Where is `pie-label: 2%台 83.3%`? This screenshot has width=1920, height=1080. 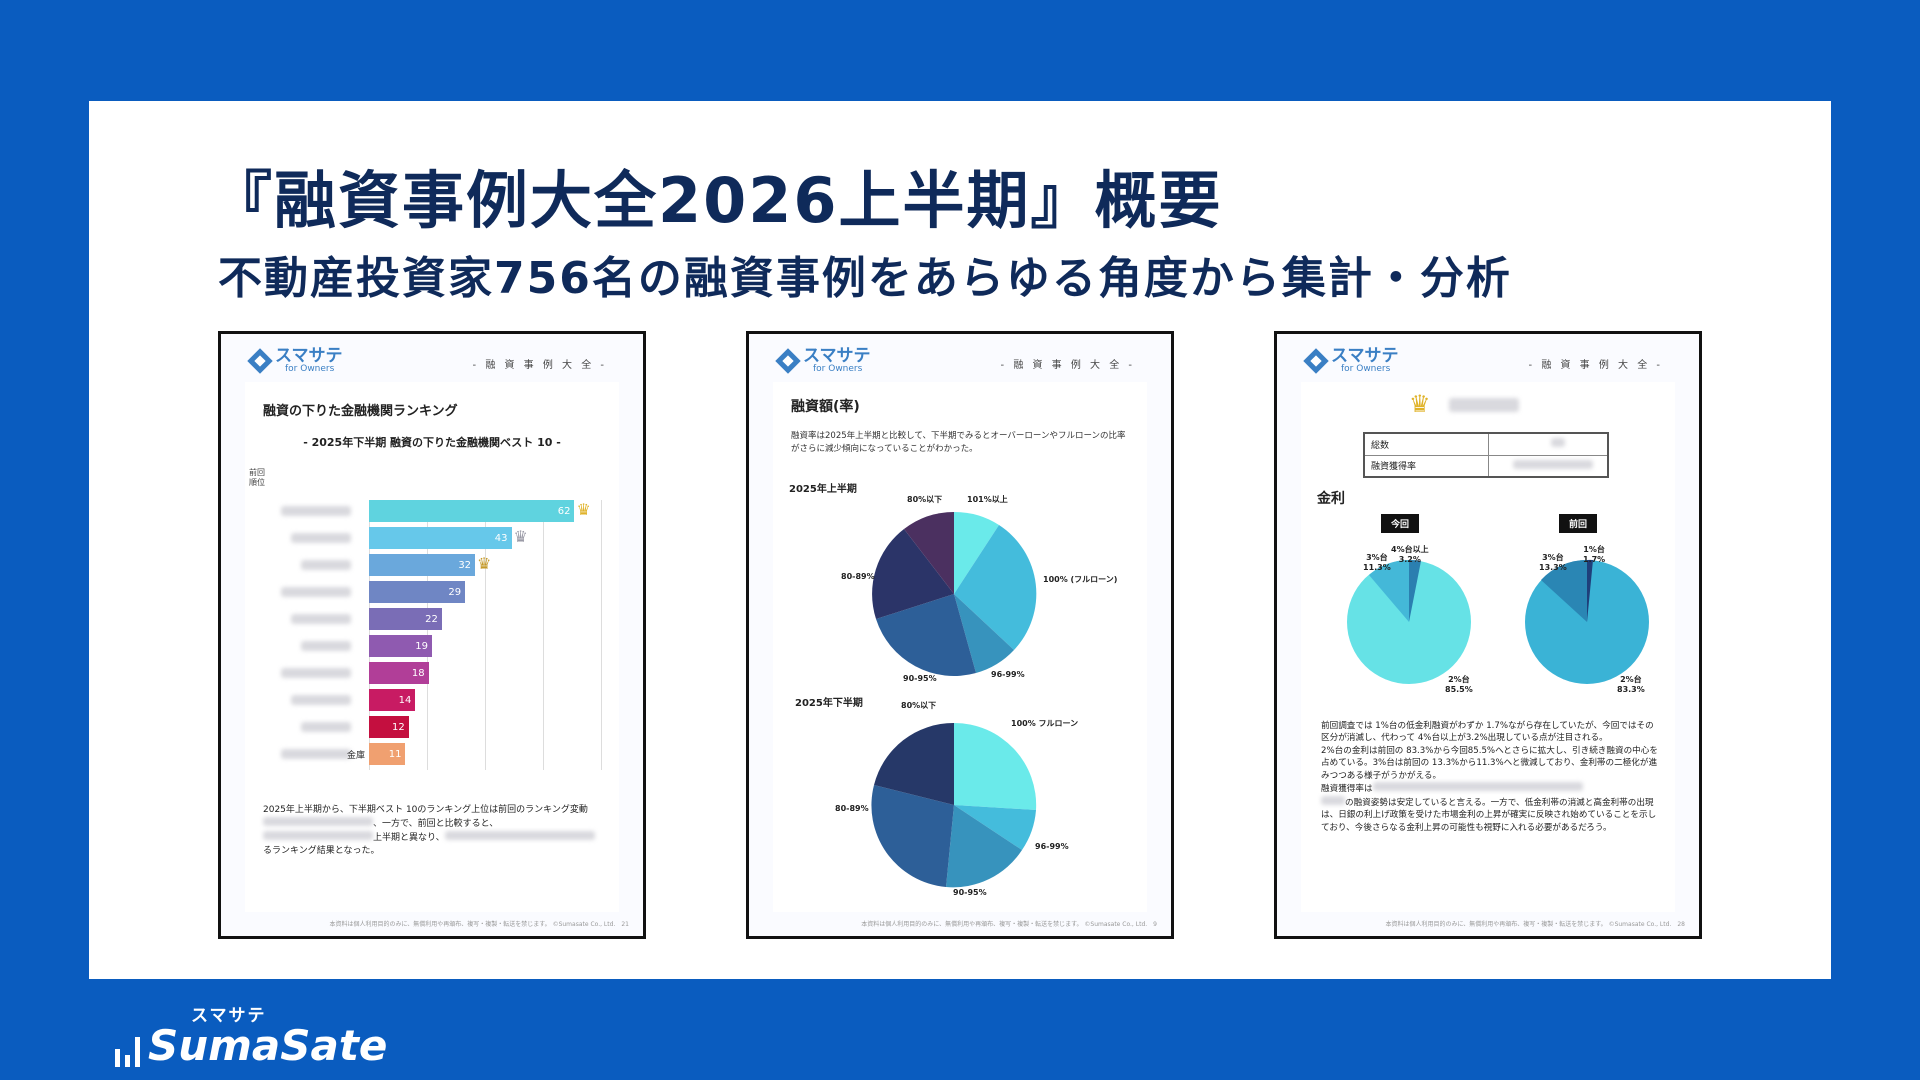 pie-label: 2%台 83.3% is located at coordinates (1631, 684).